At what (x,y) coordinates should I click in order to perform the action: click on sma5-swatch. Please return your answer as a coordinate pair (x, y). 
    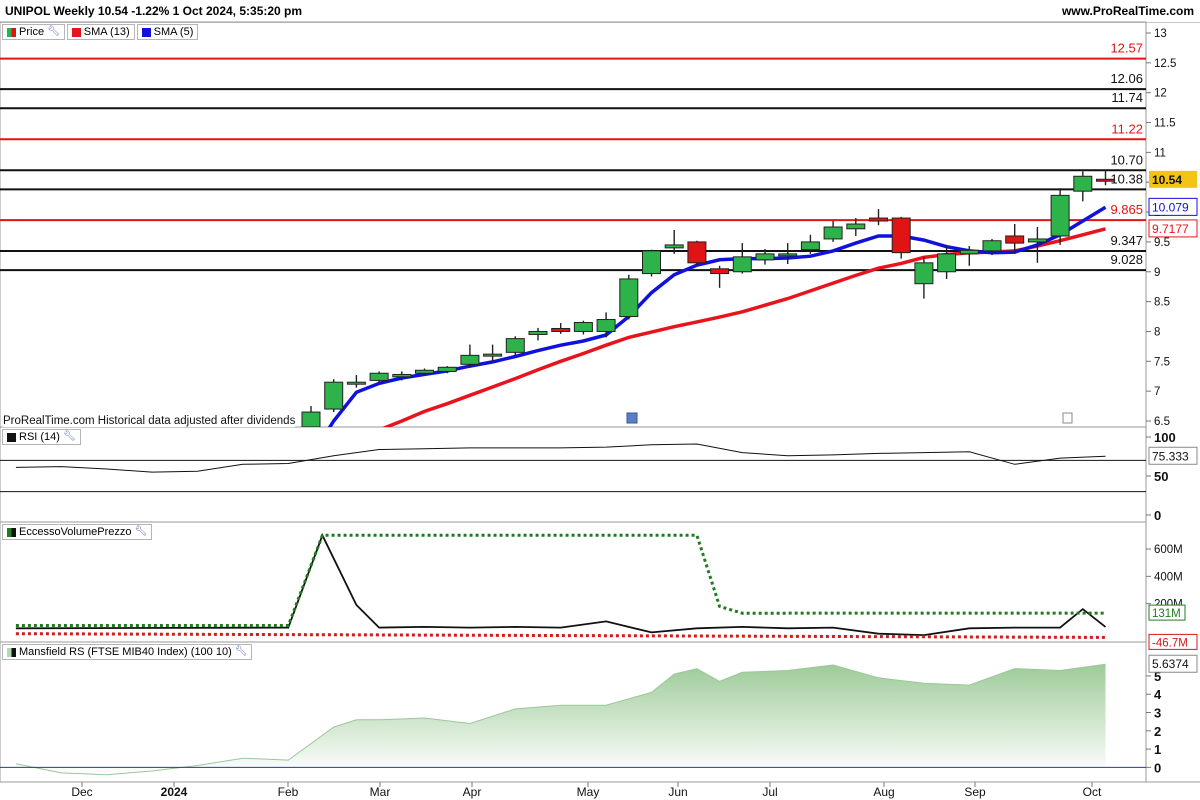
    Looking at the image, I should click on (146, 32).